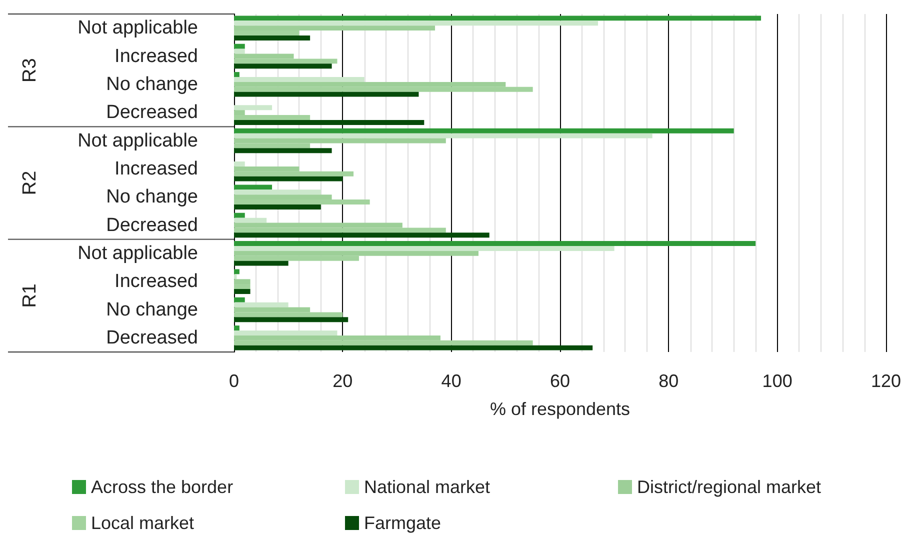 This screenshot has width=904, height=536. Describe the element at coordinates (451, 381) in the screenshot. I see `x-tick-label: 40` at that location.